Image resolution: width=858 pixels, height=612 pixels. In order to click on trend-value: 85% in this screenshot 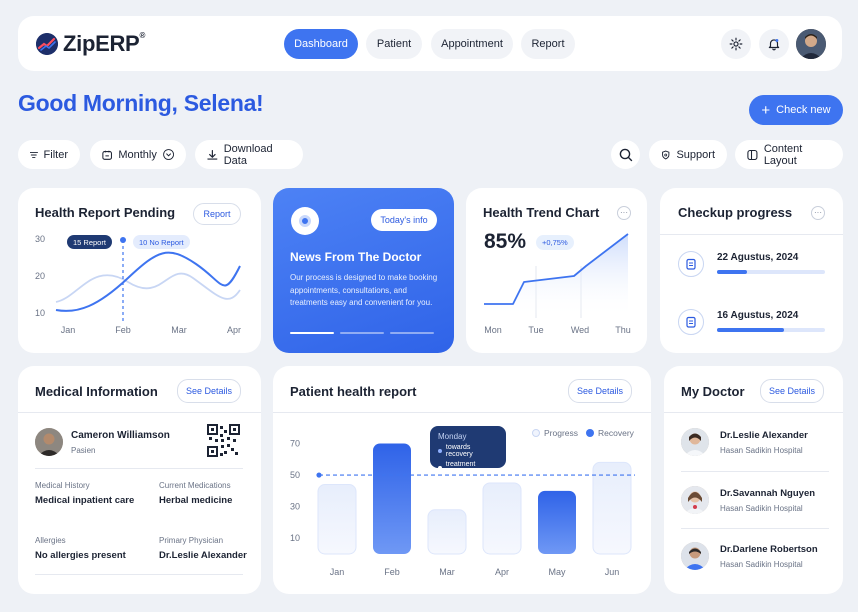, I will do `click(505, 241)`.